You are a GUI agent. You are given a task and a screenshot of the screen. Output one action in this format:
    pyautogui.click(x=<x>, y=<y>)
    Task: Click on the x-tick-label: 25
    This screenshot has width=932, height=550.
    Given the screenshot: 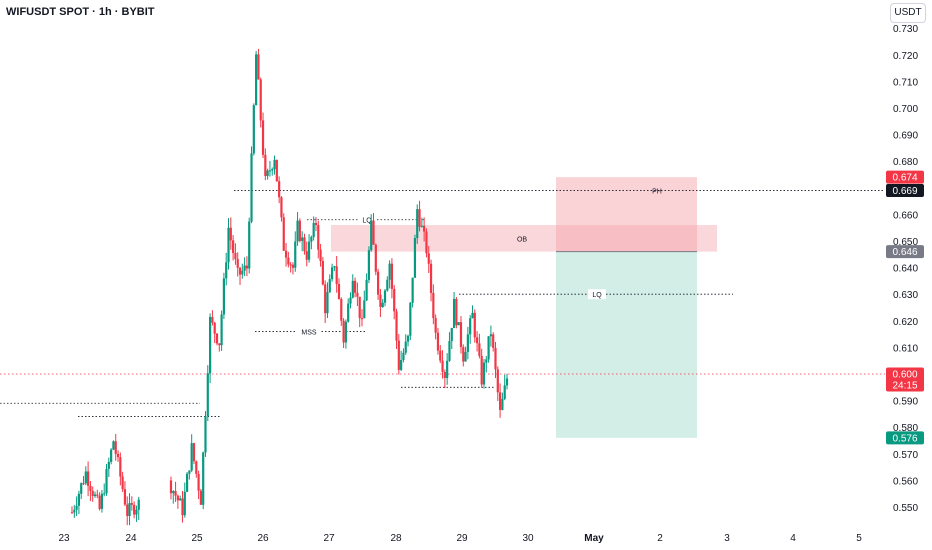 What is the action you would take?
    pyautogui.click(x=197, y=538)
    